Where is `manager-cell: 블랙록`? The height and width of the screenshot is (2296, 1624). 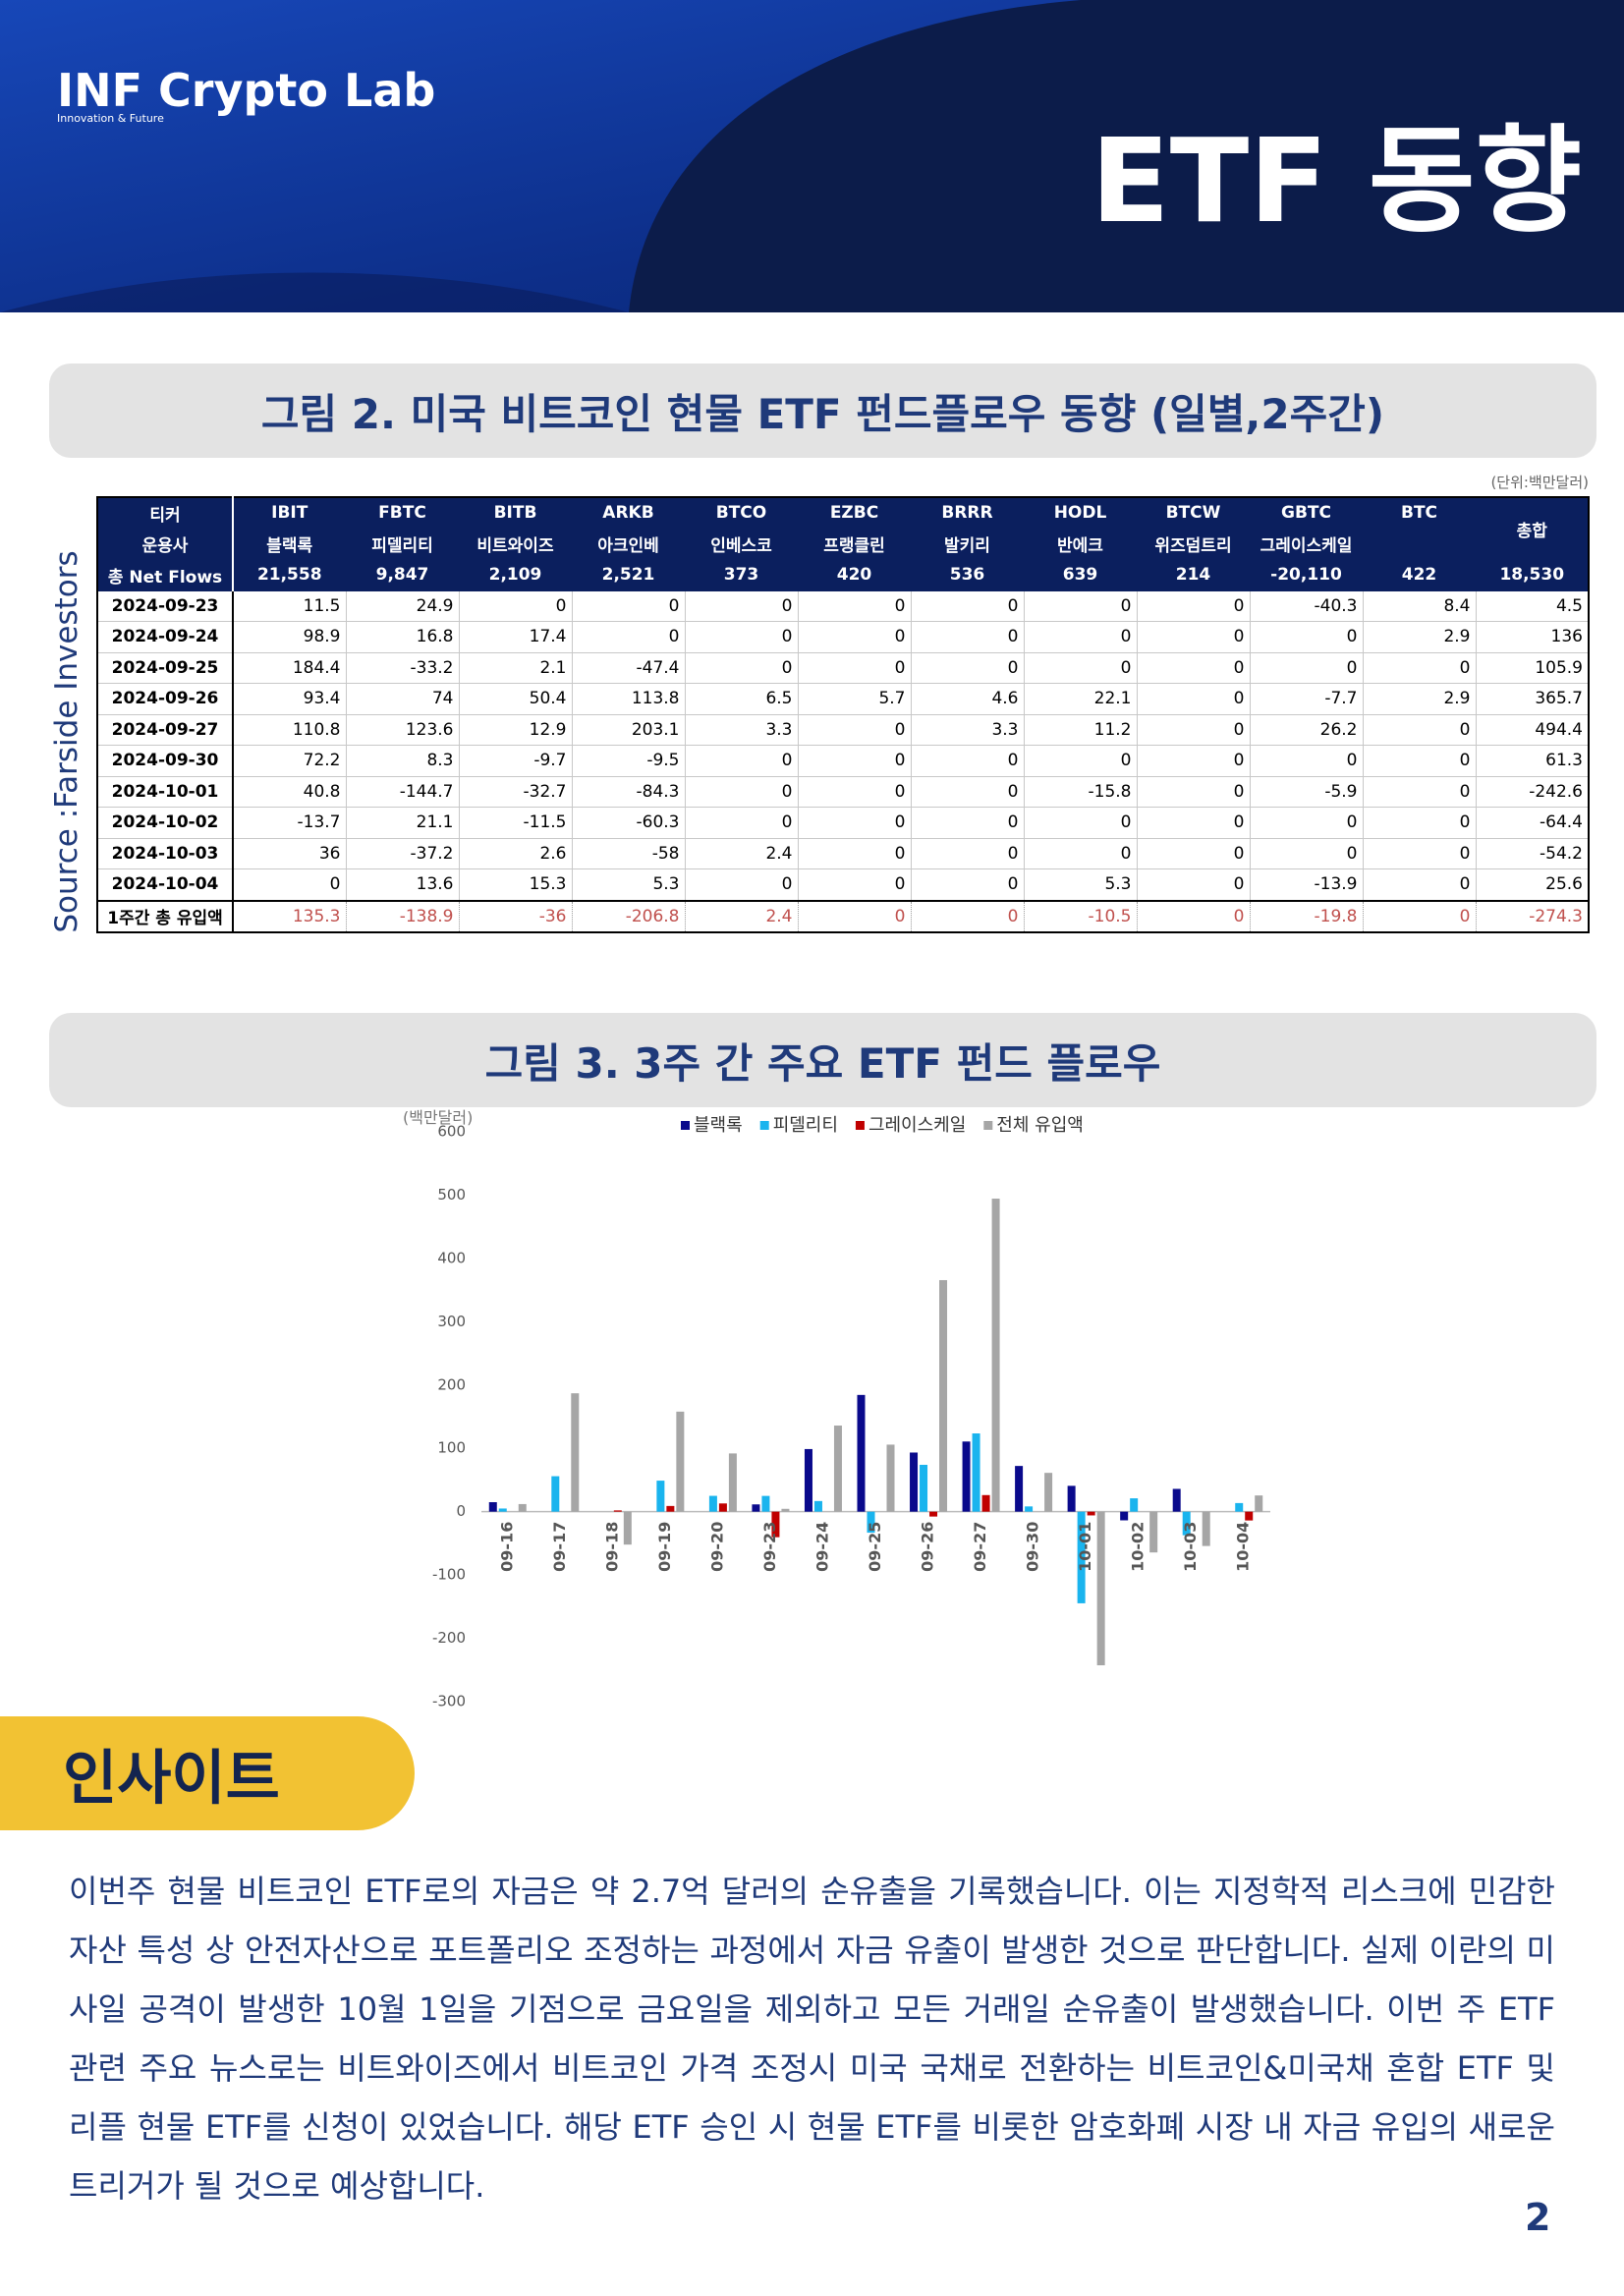
manager-cell: 블랙록 is located at coordinates (289, 544).